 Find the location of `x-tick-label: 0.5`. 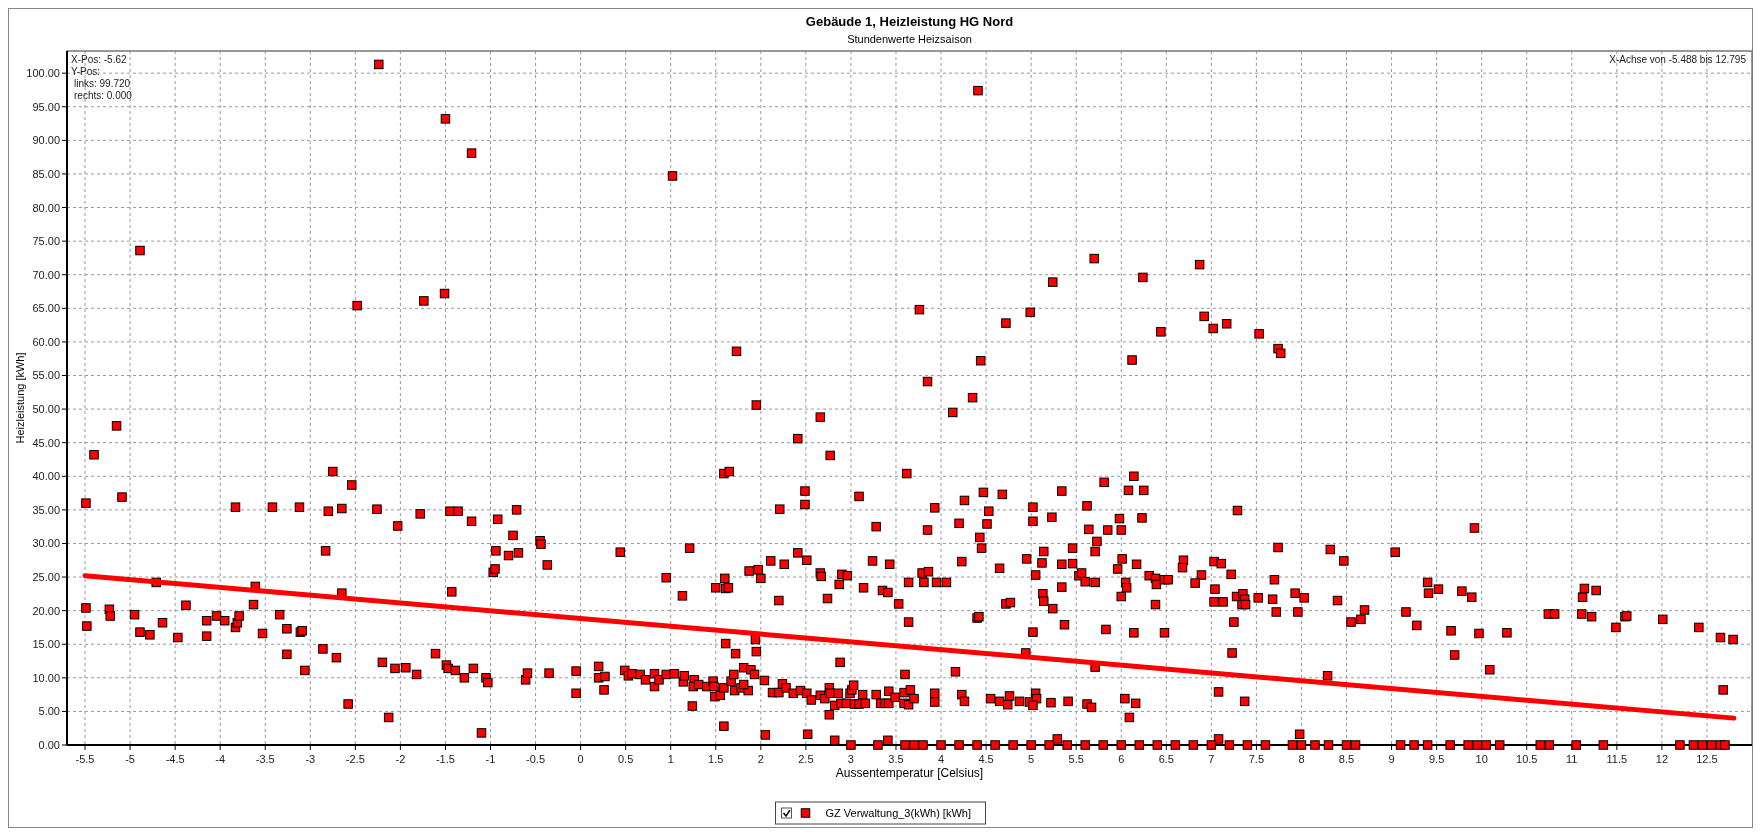

x-tick-label: 0.5 is located at coordinates (626, 759).